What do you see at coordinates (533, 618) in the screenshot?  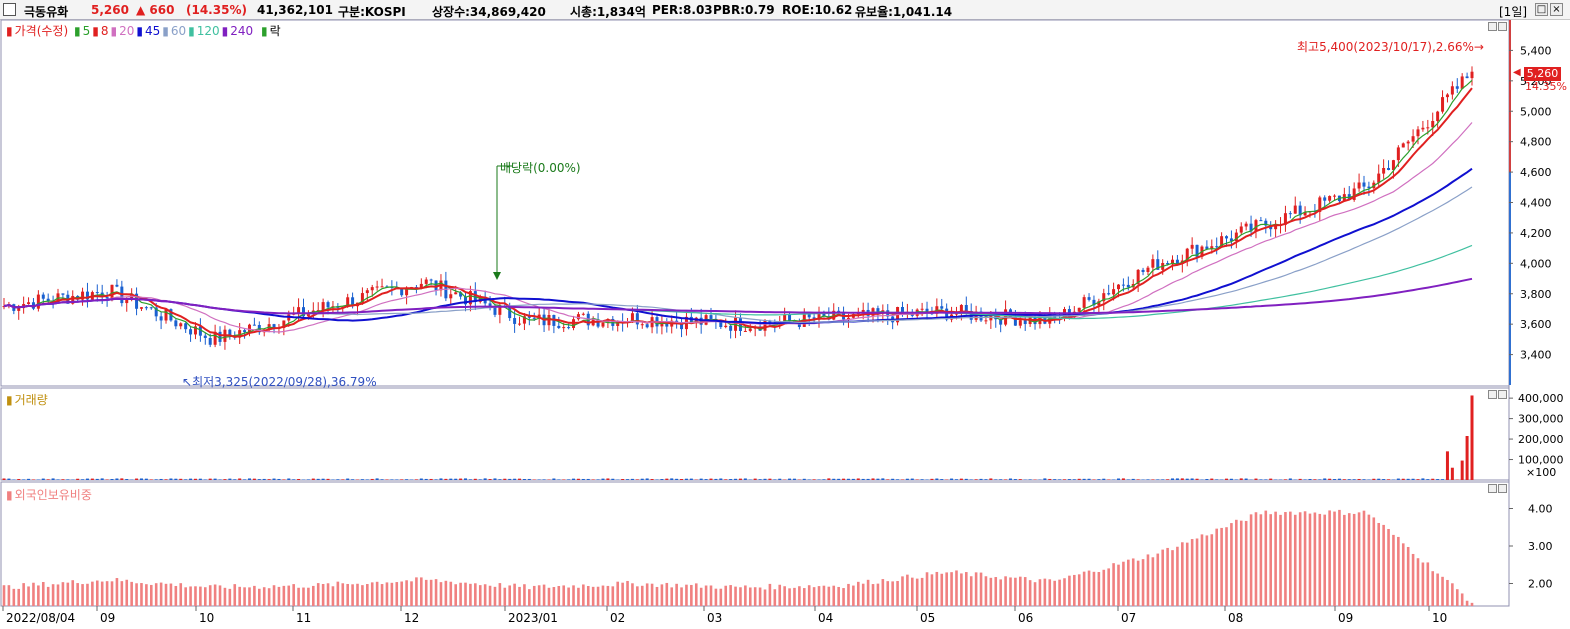 I see `x-axis-label: 2023/01` at bounding box center [533, 618].